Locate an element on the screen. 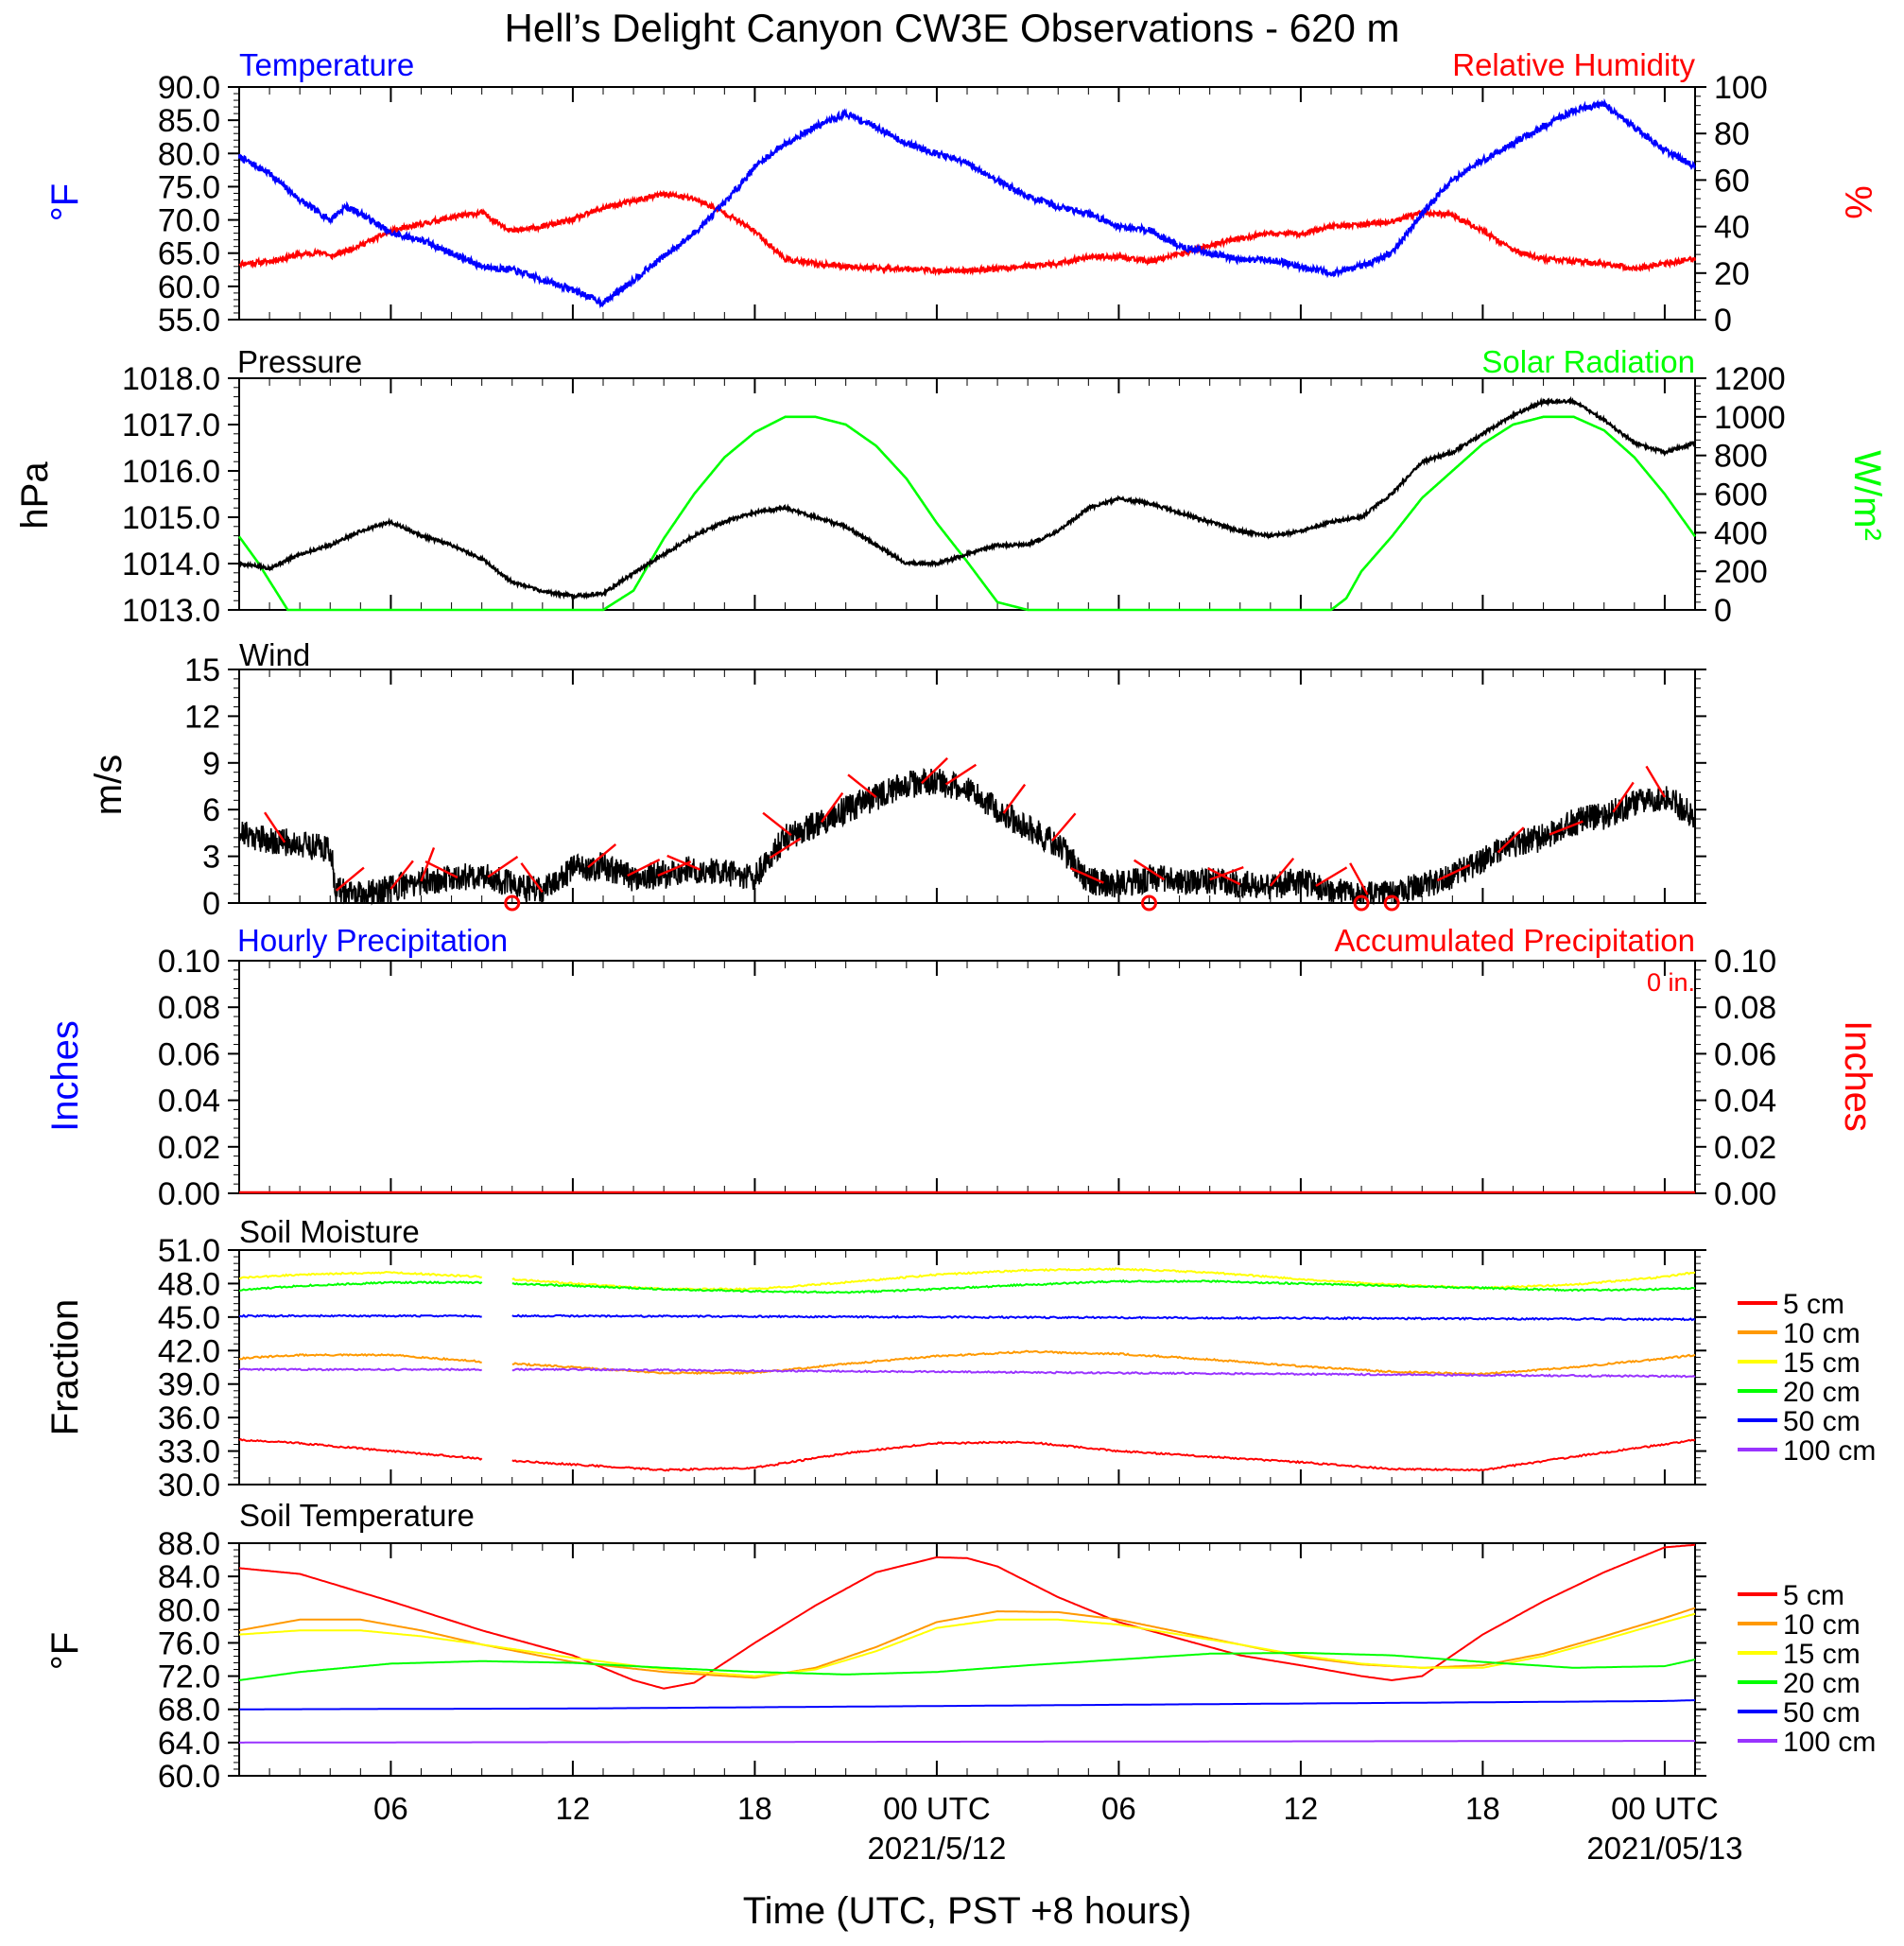 The height and width of the screenshot is (1946, 1904). temperature-line is located at coordinates (967, 203).